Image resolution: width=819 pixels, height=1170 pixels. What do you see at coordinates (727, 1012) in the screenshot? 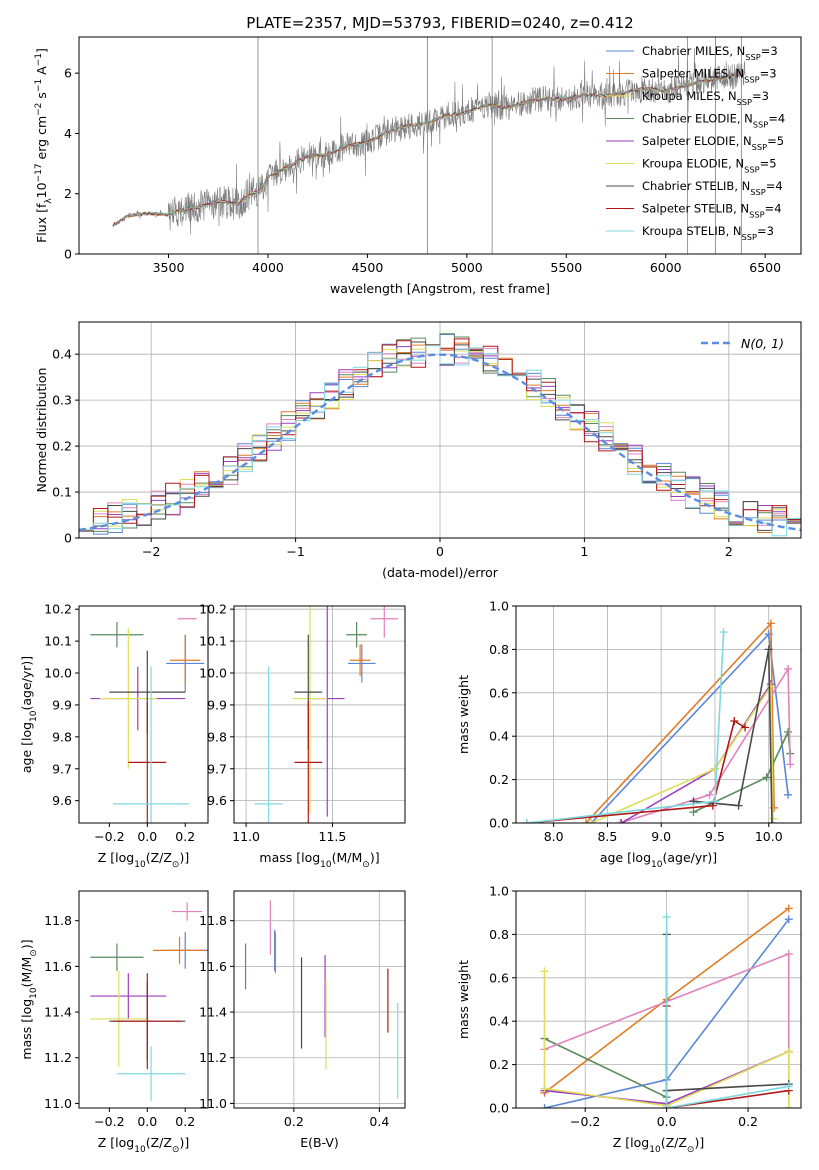
I see `weight-series-line` at bounding box center [727, 1012].